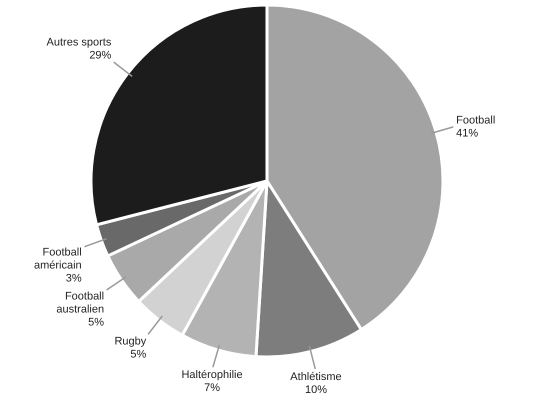 The image size is (551, 406). Describe the element at coordinates (80, 303) in the screenshot. I see `slice-label: Football australien` at that location.